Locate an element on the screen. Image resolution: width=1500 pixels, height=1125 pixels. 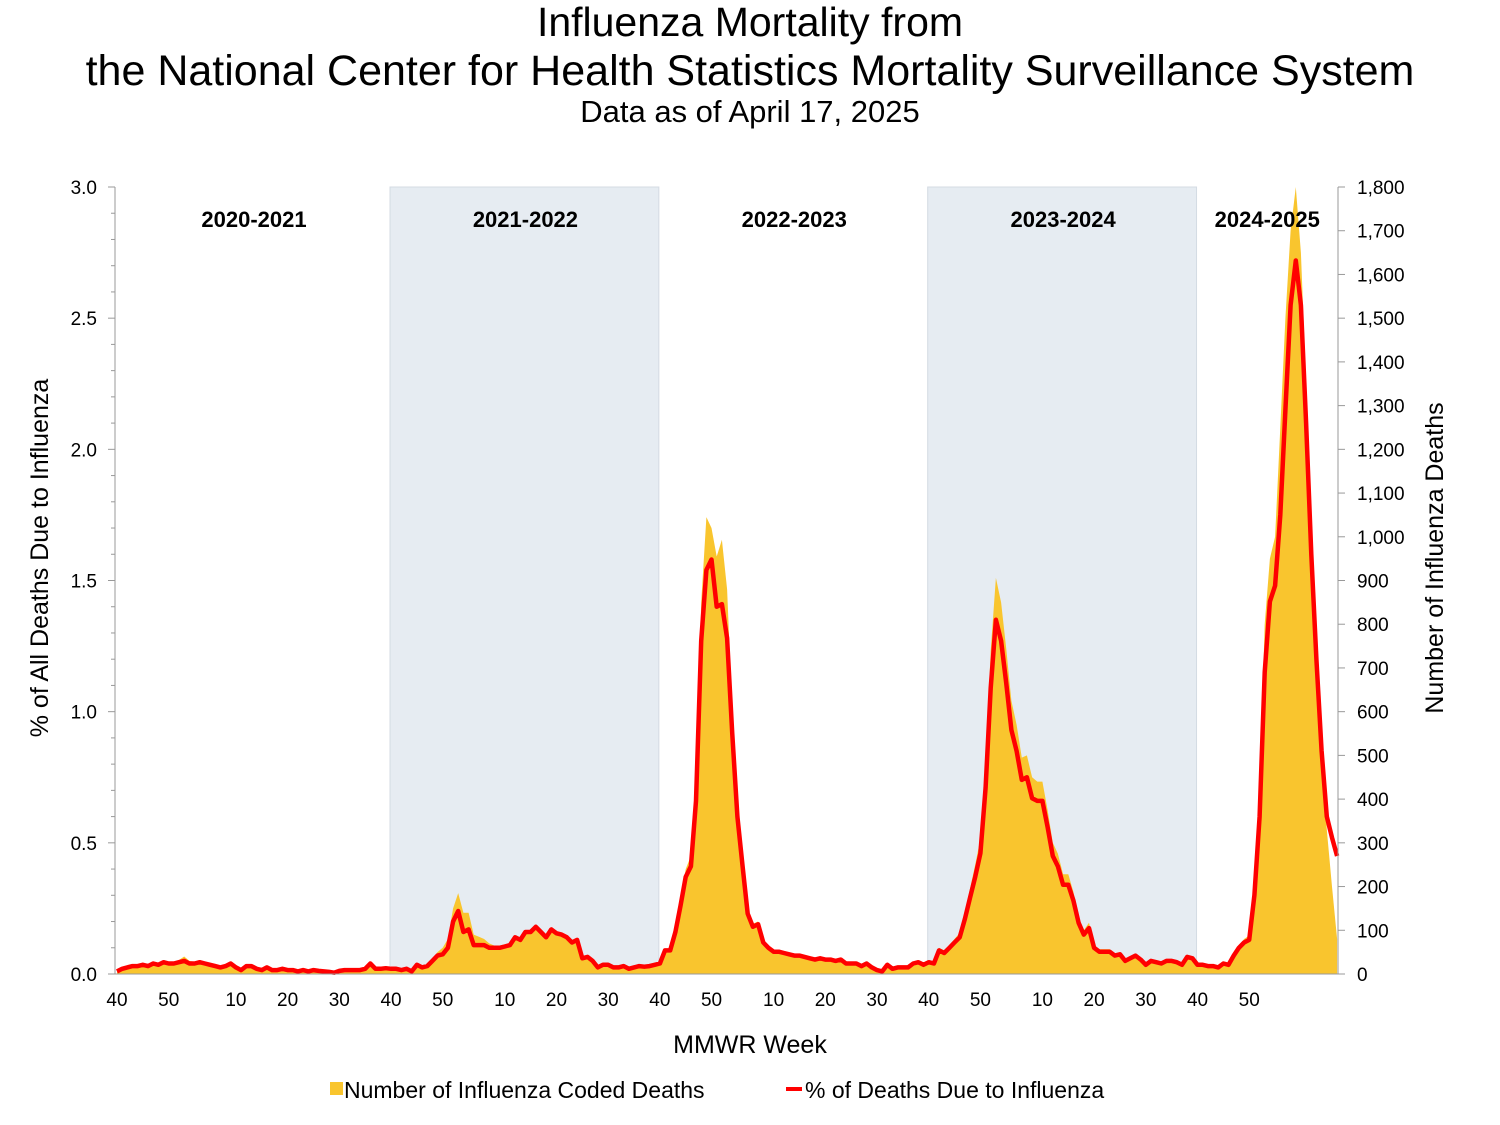
y-right-tick-label: 1,800 is located at coordinates (1381, 188).